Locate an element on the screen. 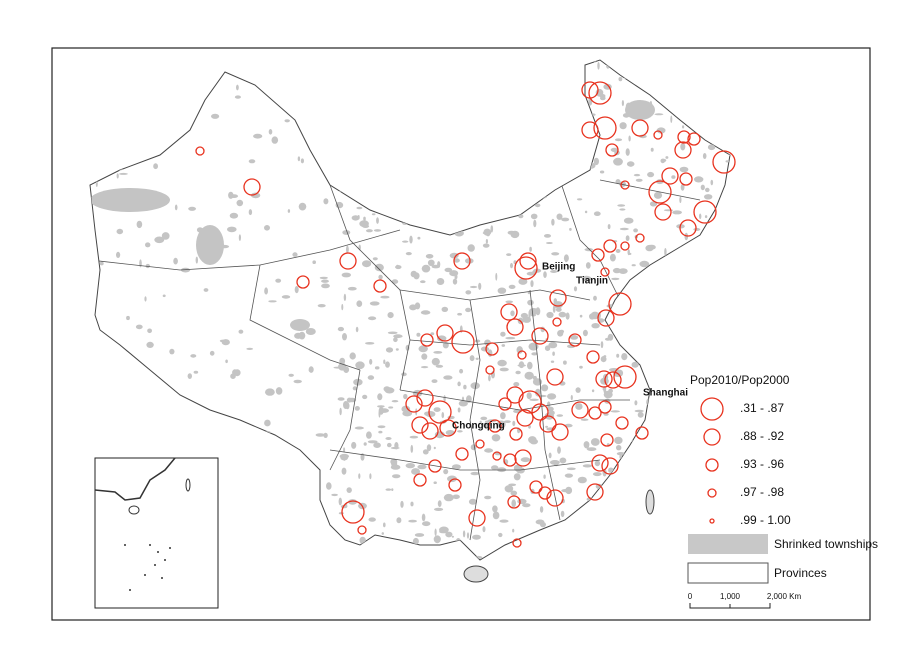  scale-label: 1,000 is located at coordinates (730, 596).